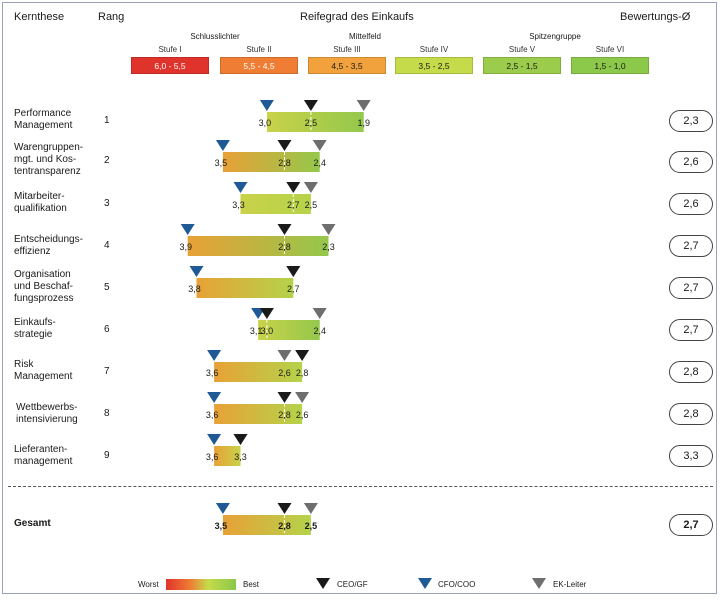 Image resolution: width=723 pixels, height=600 pixels. Describe the element at coordinates (43, 370) in the screenshot. I see `row-label: Risk Management` at that location.